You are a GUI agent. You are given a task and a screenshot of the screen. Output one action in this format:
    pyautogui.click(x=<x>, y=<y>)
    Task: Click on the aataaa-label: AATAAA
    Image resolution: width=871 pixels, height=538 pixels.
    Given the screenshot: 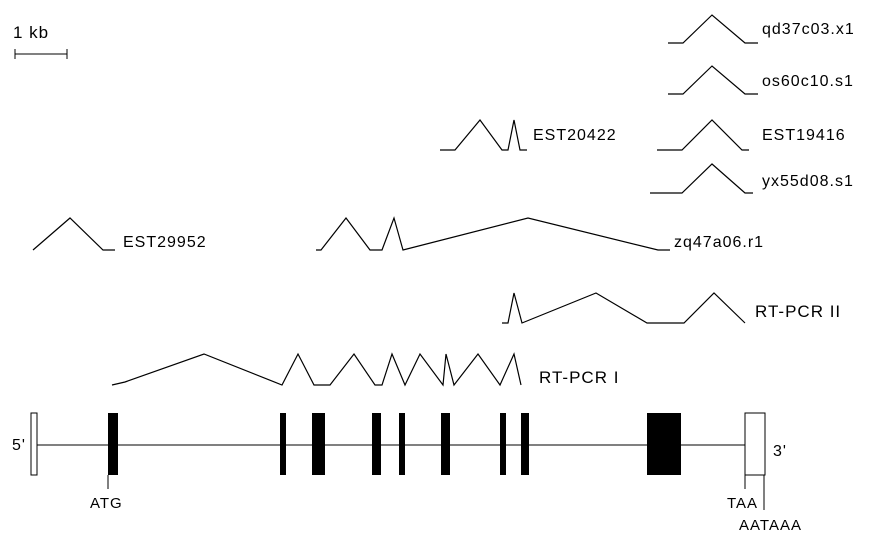 What is the action you would take?
    pyautogui.click(x=770, y=525)
    